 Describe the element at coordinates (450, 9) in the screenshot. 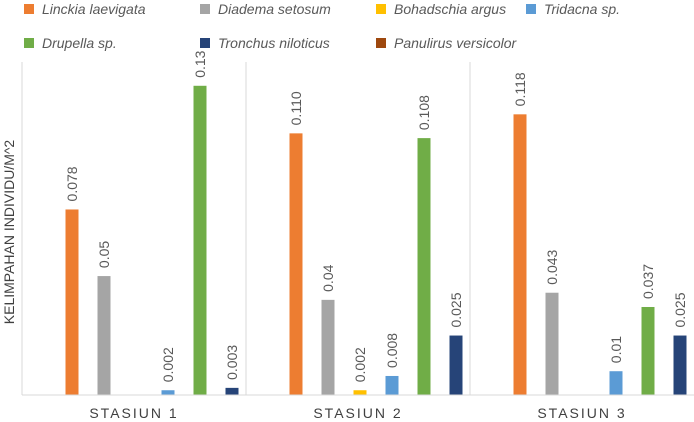

I see `legend-label-3: Bohadschia argus` at that location.